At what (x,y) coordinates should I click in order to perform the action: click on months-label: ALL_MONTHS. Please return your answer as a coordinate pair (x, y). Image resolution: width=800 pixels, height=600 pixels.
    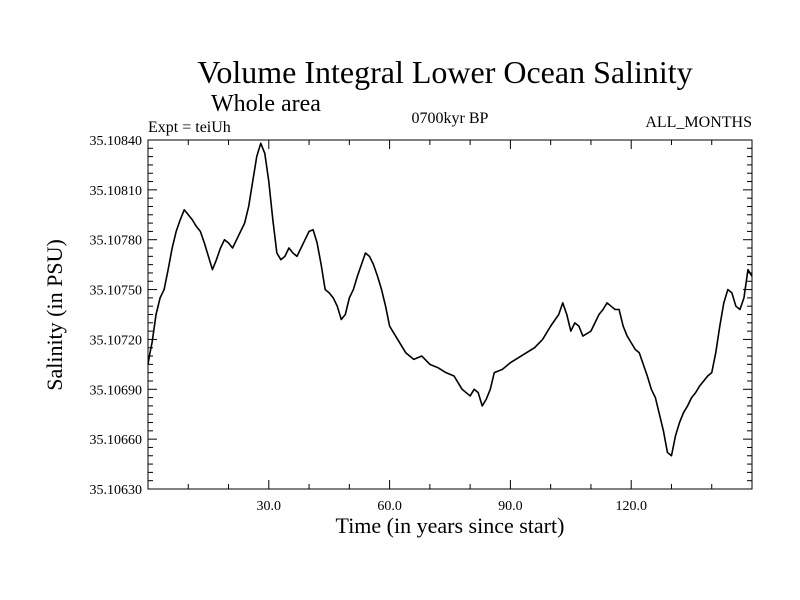
    Looking at the image, I should click on (698, 122).